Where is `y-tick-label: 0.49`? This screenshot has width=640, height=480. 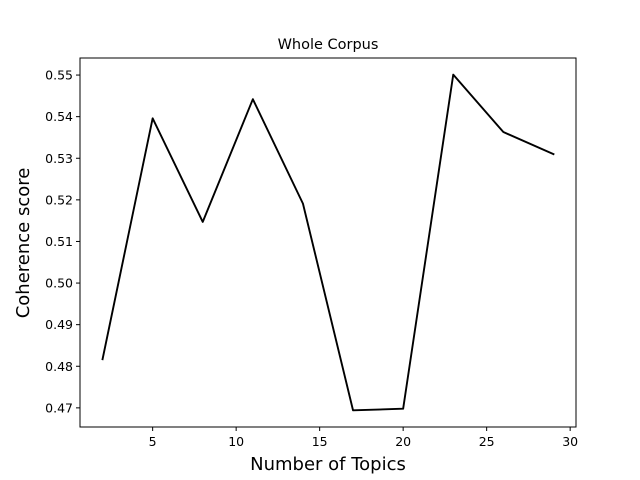
y-tick-label: 0.49 is located at coordinates (59, 324).